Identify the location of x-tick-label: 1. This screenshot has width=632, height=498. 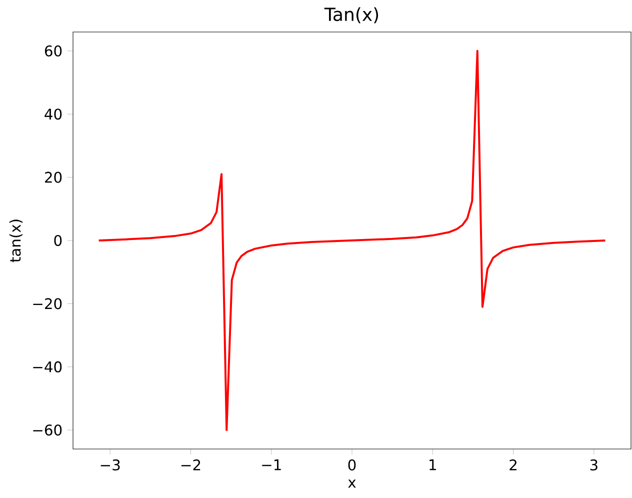
(433, 464).